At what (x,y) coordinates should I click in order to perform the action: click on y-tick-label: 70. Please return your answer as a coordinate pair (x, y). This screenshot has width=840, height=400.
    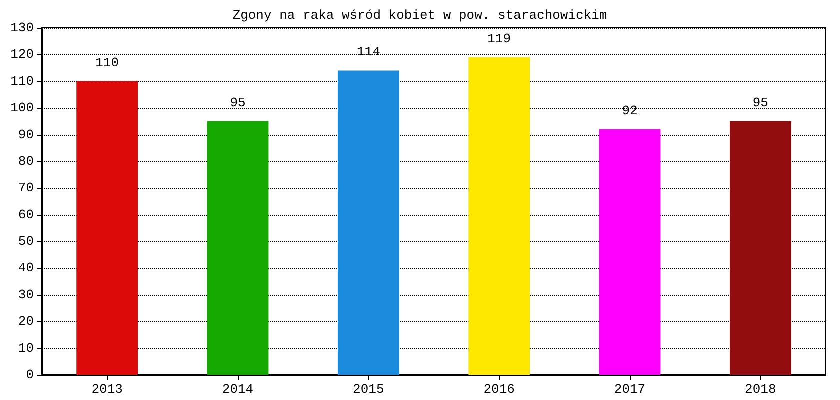
    Looking at the image, I should click on (26, 188).